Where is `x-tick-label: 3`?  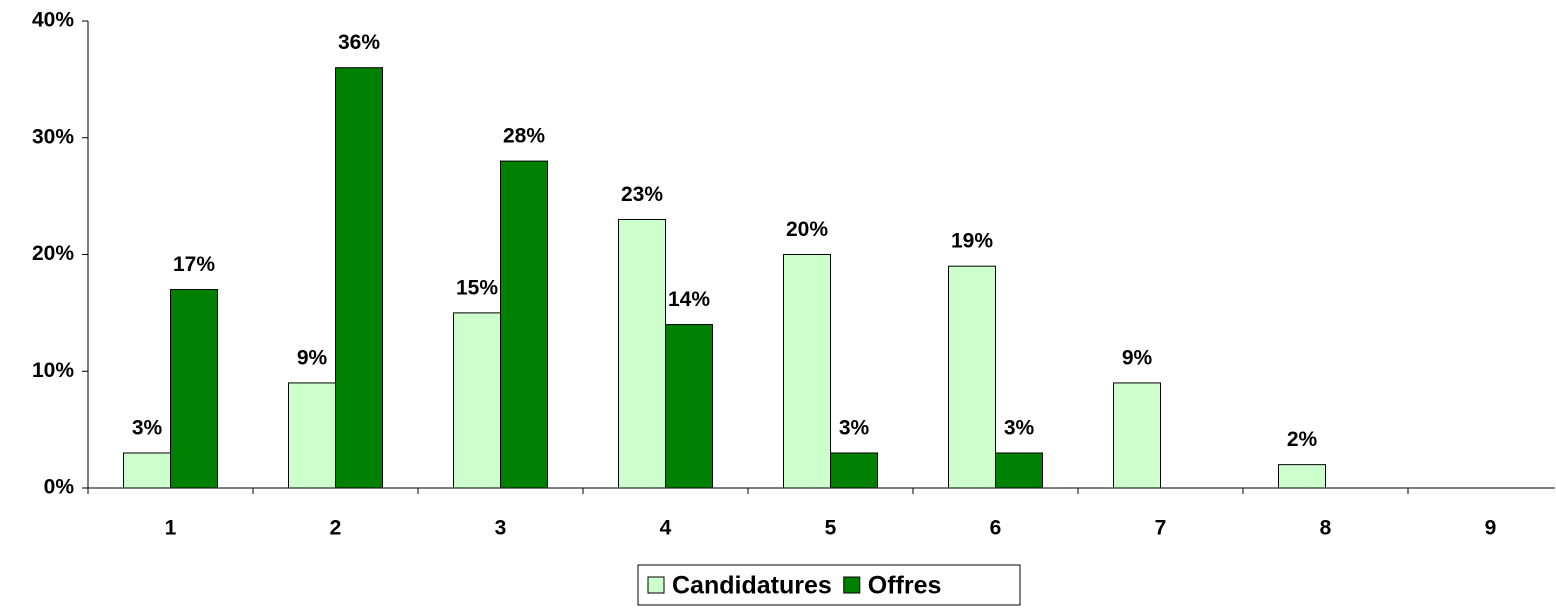 x-tick-label: 3 is located at coordinates (501, 528).